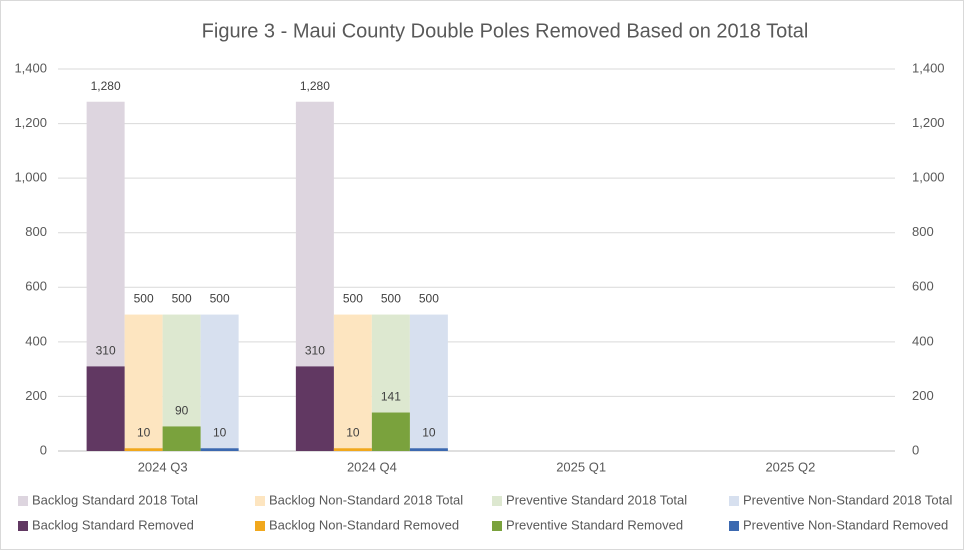  Describe the element at coordinates (364, 524) in the screenshot. I see `legend-label: Backlog Non-Standard Removed` at that location.